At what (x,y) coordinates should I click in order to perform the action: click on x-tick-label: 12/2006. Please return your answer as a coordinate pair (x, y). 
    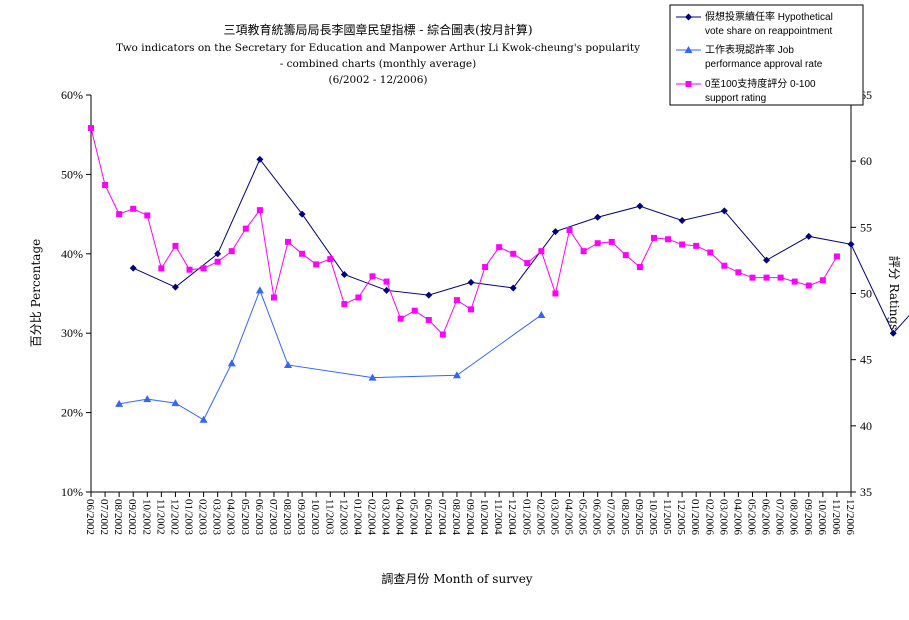
    Looking at the image, I should click on (850, 517).